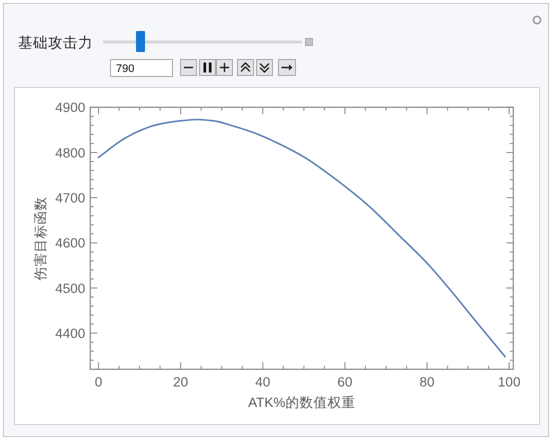 Image resolution: width=556 pixels, height=440 pixels. What do you see at coordinates (125, 69) in the screenshot?
I see `value-text: 790` at bounding box center [125, 69].